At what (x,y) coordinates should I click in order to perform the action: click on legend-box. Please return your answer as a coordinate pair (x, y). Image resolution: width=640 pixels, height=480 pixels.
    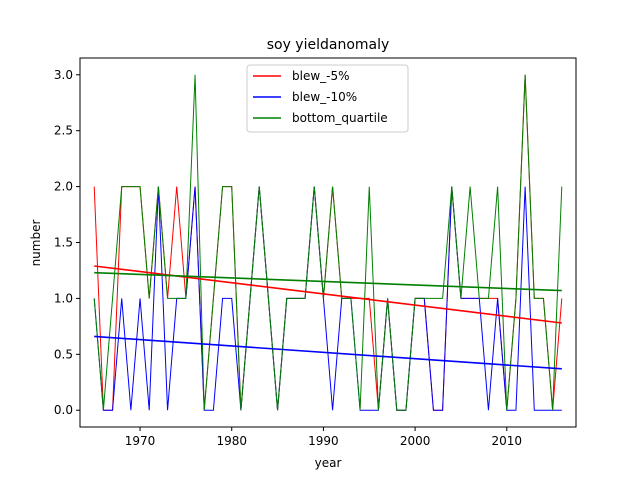
    Looking at the image, I should click on (327, 98).